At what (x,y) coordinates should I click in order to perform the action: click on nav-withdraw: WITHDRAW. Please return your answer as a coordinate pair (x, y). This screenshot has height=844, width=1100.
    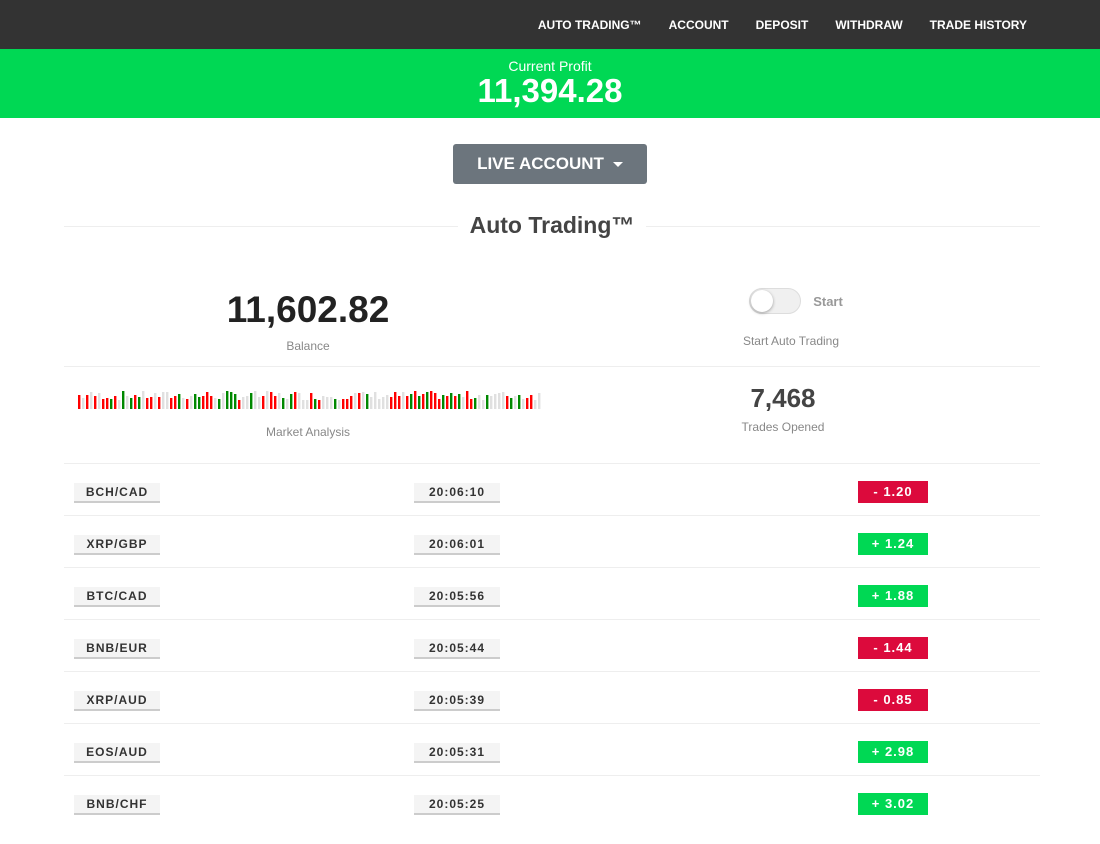
    Looking at the image, I should click on (869, 24).